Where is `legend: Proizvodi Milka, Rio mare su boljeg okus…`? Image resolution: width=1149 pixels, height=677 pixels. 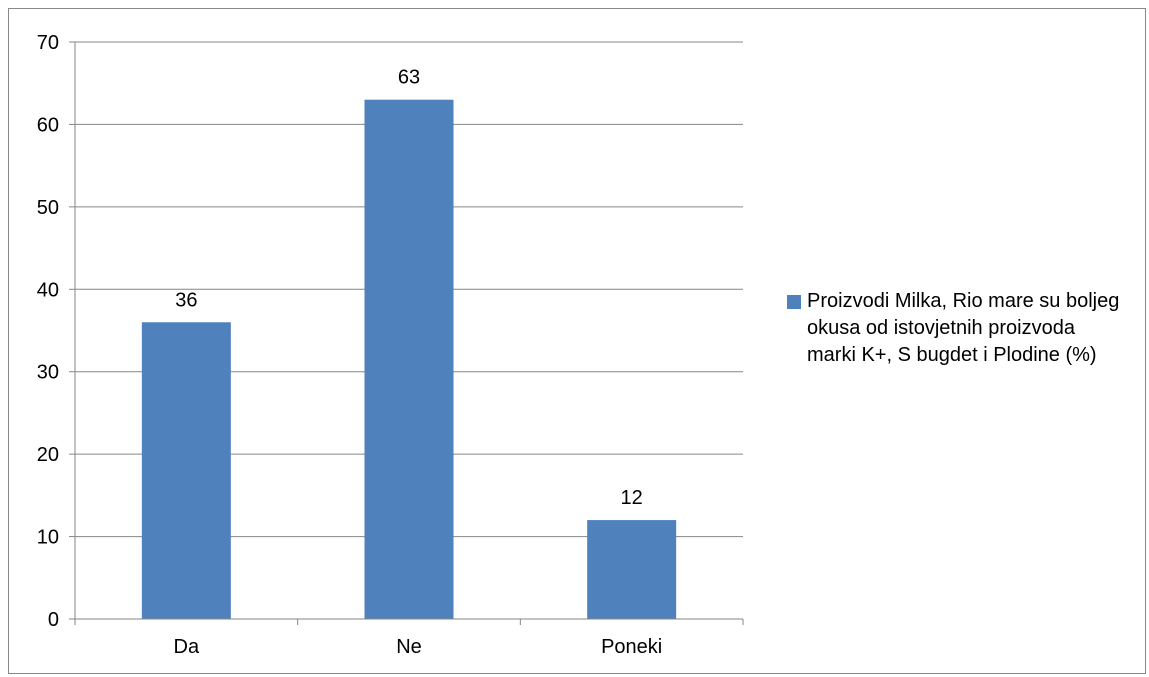
legend: Proizvodi Milka, Rio mare su boljeg okus… is located at coordinates (959, 328).